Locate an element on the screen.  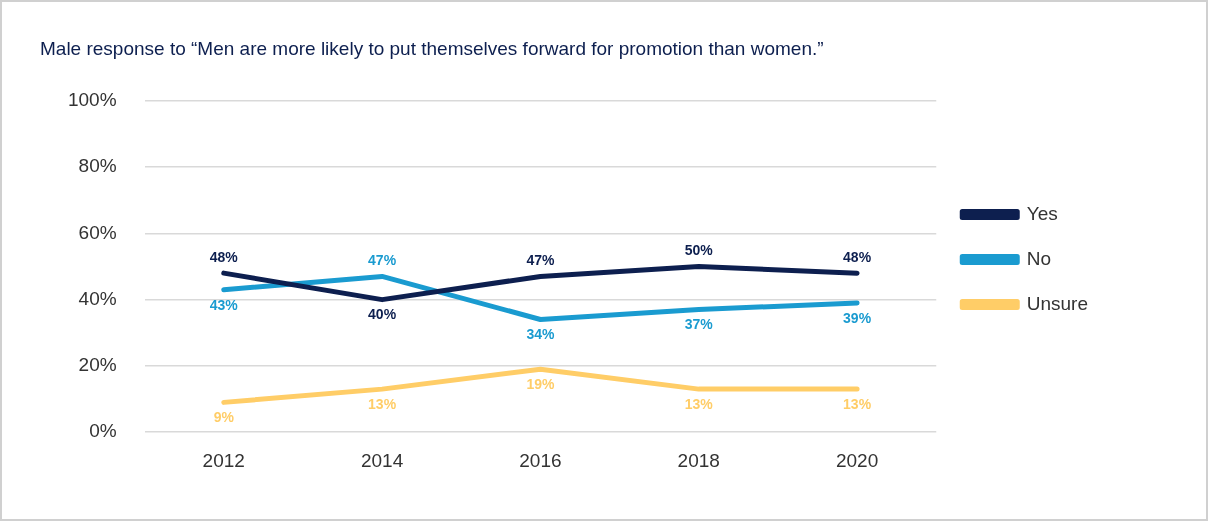
data-label: 9% is located at coordinates (224, 417).